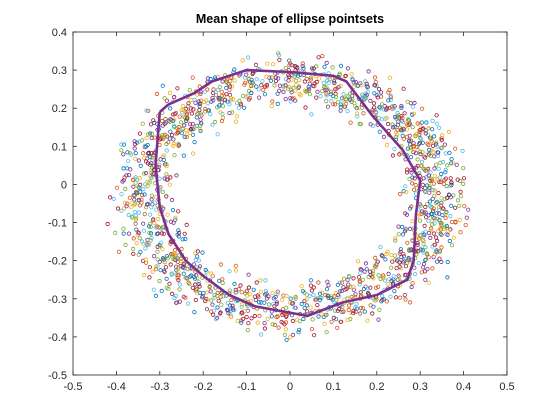 The height and width of the screenshot is (420, 560). Describe the element at coordinates (506, 387) in the screenshot. I see `x-tick-label: 0.5` at that location.